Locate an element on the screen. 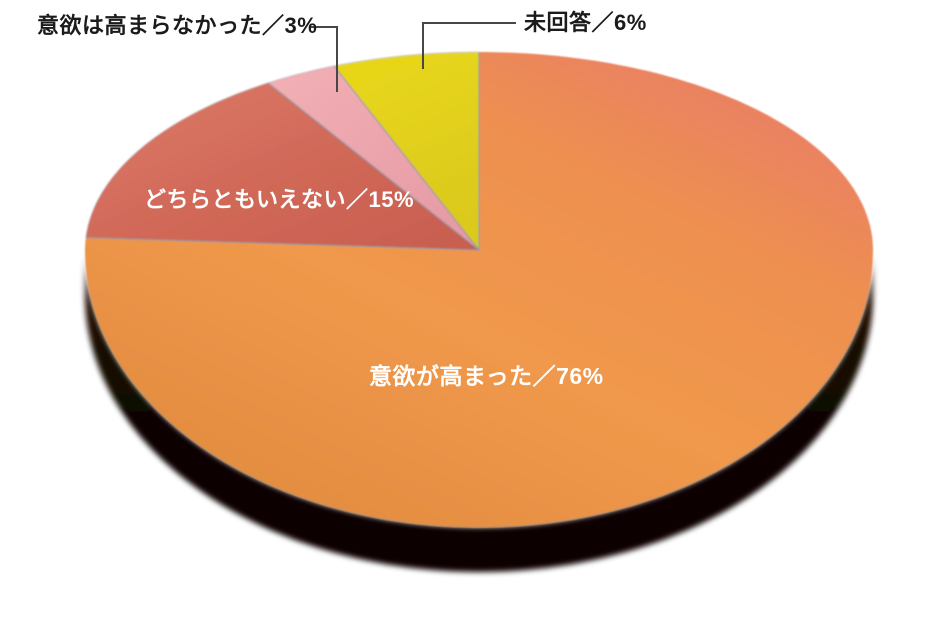  label-callout-no-answer: 未回答／6% is located at coordinates (585, 22).